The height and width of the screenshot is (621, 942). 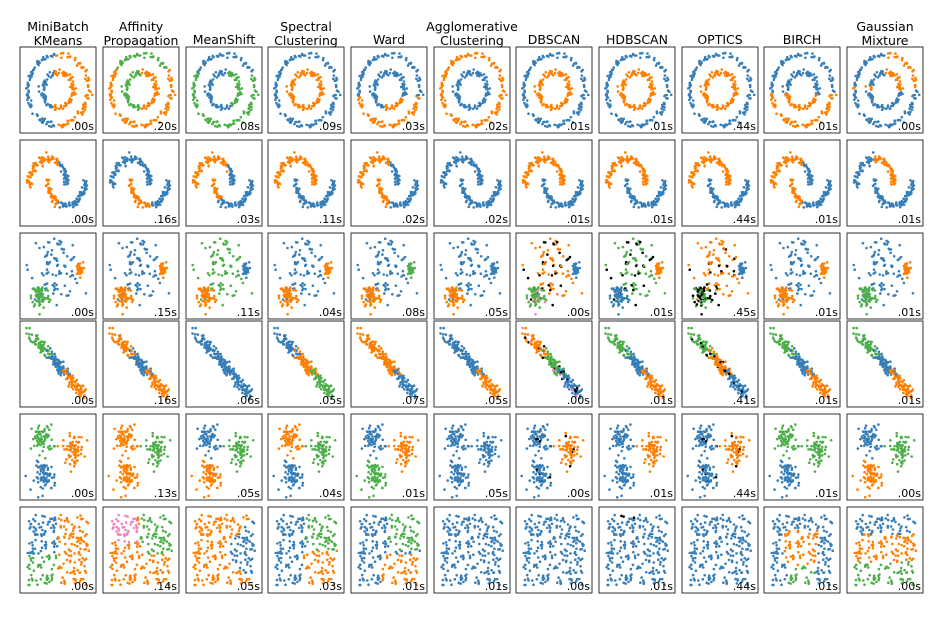 I want to click on scatter-panel: .01s, so click(x=802, y=183).